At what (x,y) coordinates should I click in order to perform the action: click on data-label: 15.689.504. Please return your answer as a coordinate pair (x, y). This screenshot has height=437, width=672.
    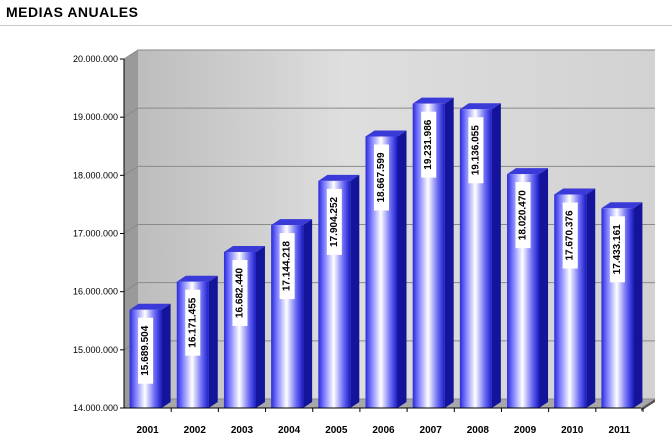
    Looking at the image, I should click on (145, 350).